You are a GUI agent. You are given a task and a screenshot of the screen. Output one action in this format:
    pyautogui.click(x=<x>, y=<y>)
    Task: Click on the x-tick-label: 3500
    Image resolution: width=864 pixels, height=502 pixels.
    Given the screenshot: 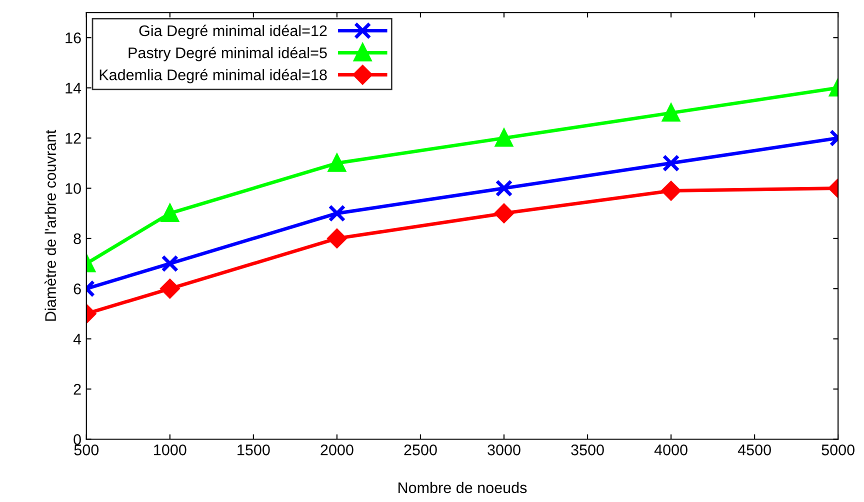 What is the action you would take?
    pyautogui.click(x=587, y=450)
    